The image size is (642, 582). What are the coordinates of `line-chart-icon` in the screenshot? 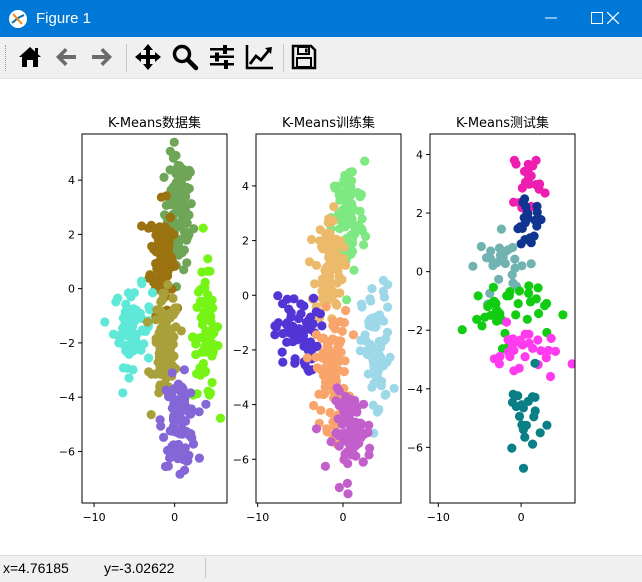 It's located at (259, 57).